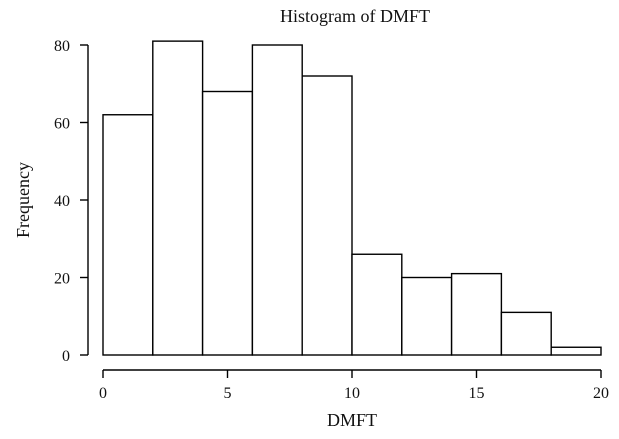 Image resolution: width=619 pixels, height=439 pixels. I want to click on y-axis: 0 20 40 60 80, so click(71, 201).